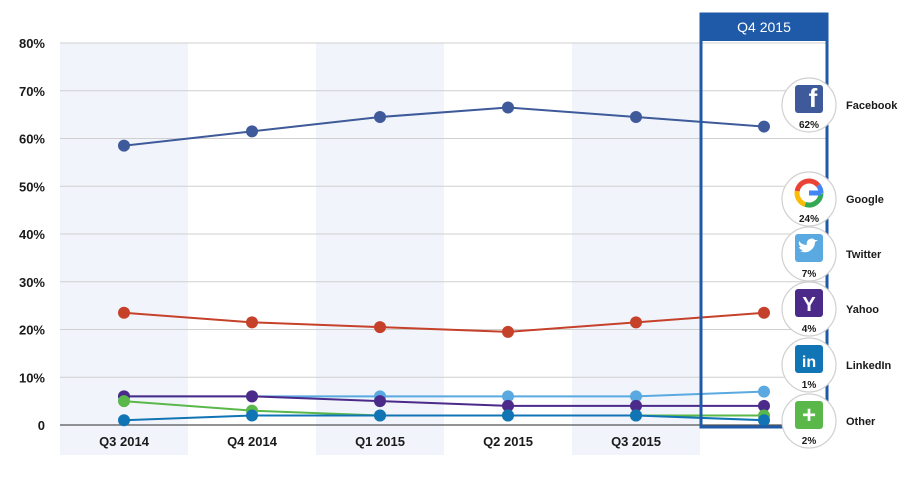  What do you see at coordinates (861, 422) in the screenshot?
I see `legend-name: Other` at bounding box center [861, 422].